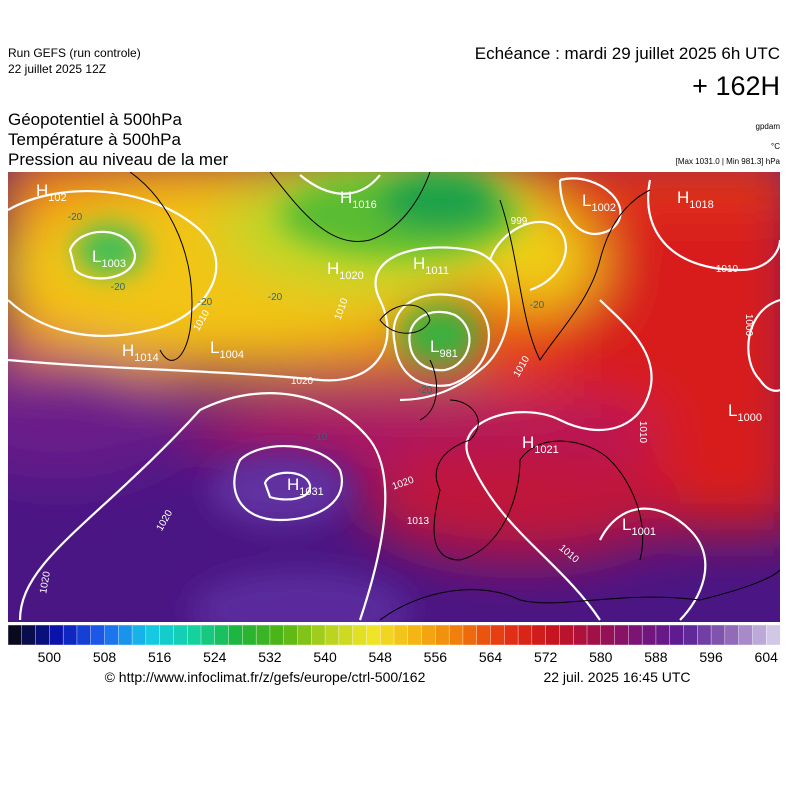  I want to click on generated-time: 22 juil. 2025 16:45 UTC, so click(616, 677).